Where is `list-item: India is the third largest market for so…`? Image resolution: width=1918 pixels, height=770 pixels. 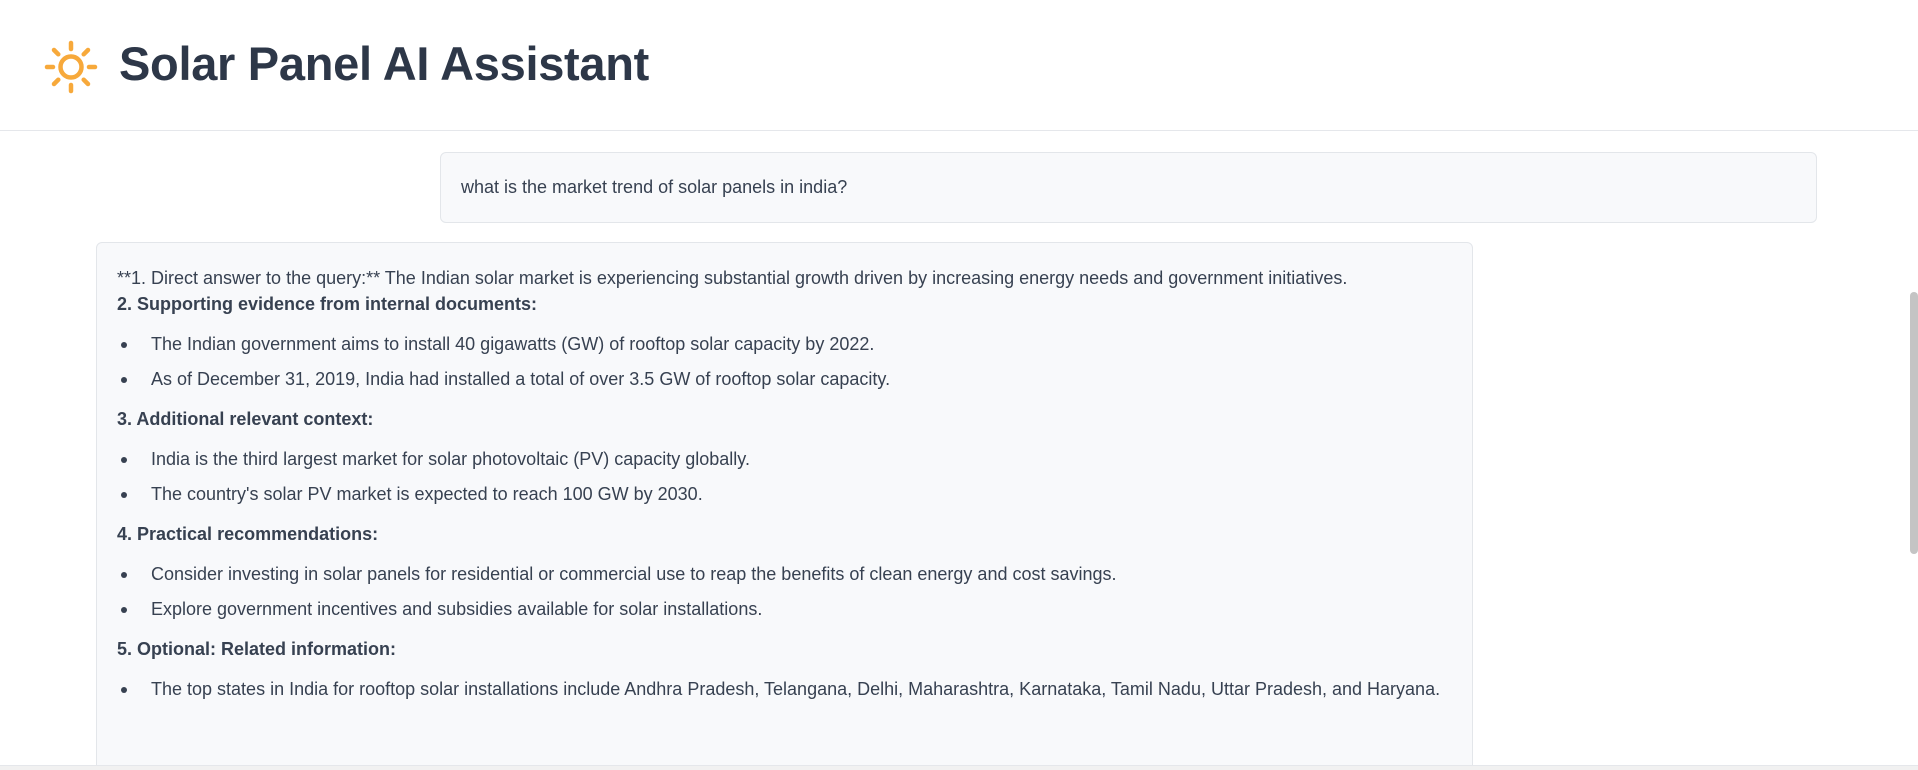
list-item: India is the third largest market for so… is located at coordinates (784, 459).